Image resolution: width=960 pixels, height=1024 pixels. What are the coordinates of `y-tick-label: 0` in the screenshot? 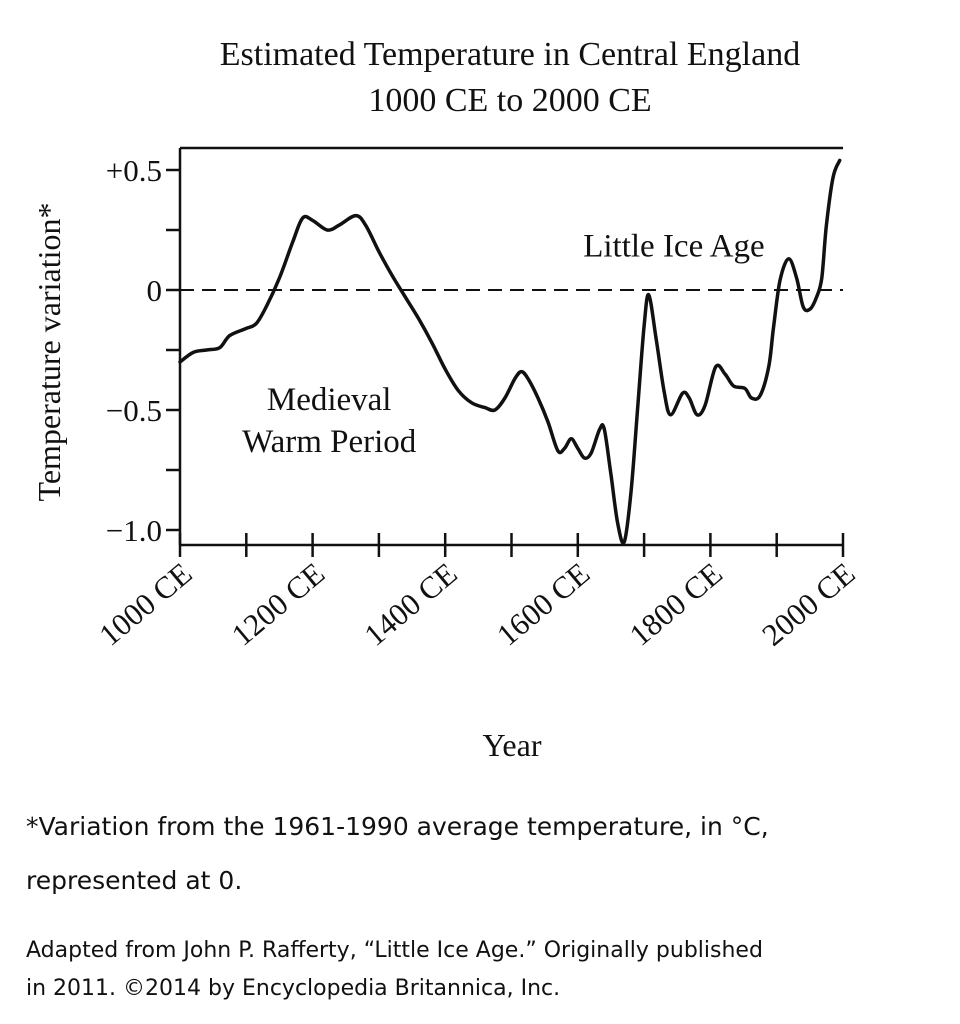 It's located at (155, 290).